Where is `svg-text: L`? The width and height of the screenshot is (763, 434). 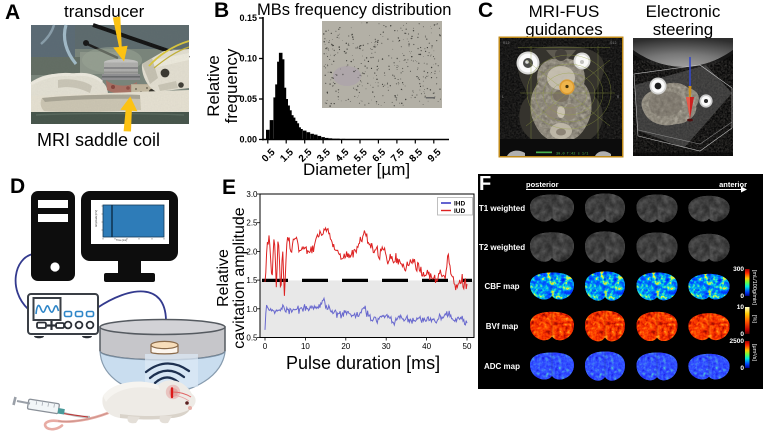
svg-text: L is located at coordinates (503, 98).